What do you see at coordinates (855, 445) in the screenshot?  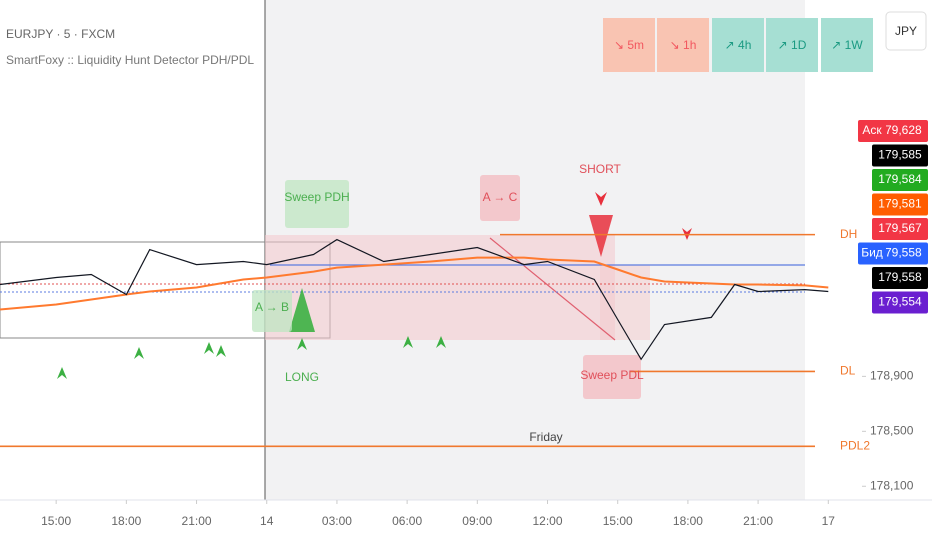 I see `level-label: PDL2` at bounding box center [855, 445].